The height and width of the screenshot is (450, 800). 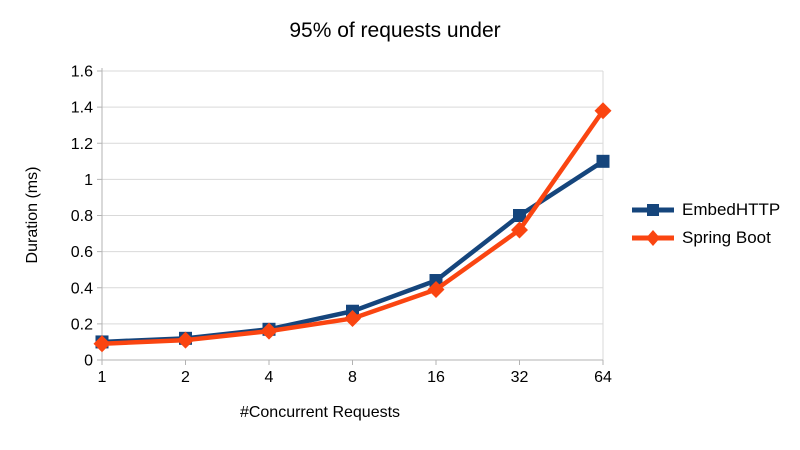 I want to click on embedhttp-series-marker-icon, so click(x=653, y=209).